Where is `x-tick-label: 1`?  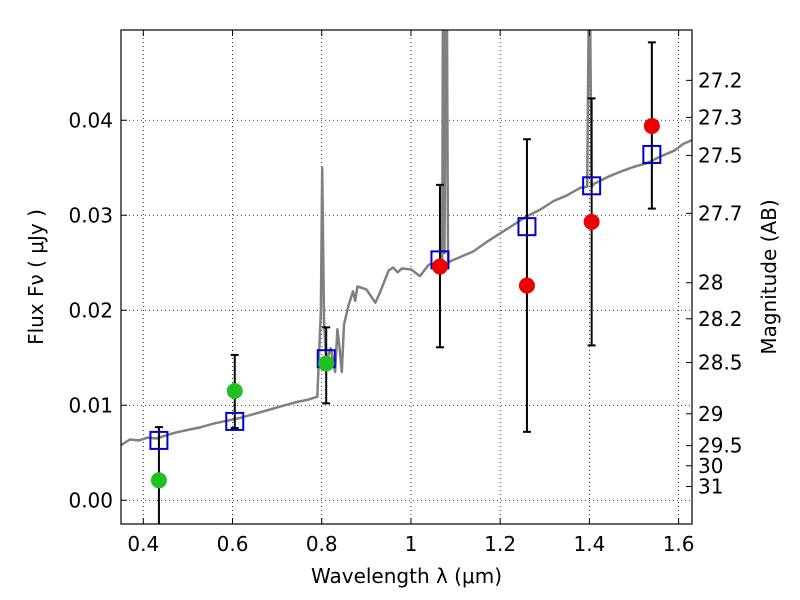 x-tick-label: 1 is located at coordinates (411, 544).